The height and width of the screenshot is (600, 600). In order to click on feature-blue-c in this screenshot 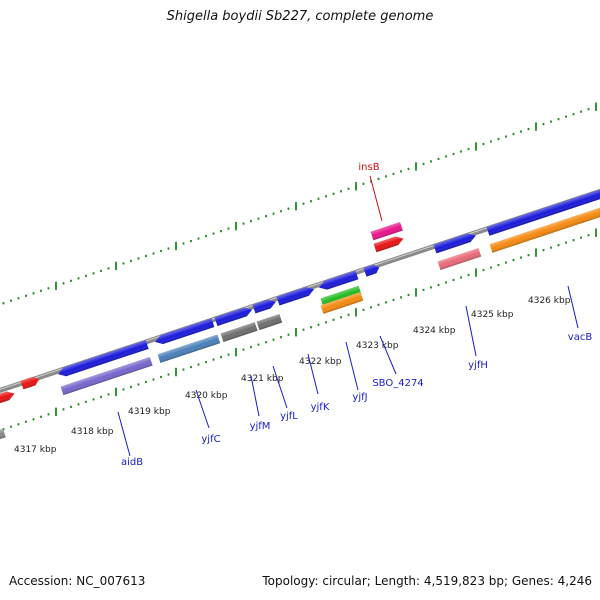, I will do `click(264, 306)`.